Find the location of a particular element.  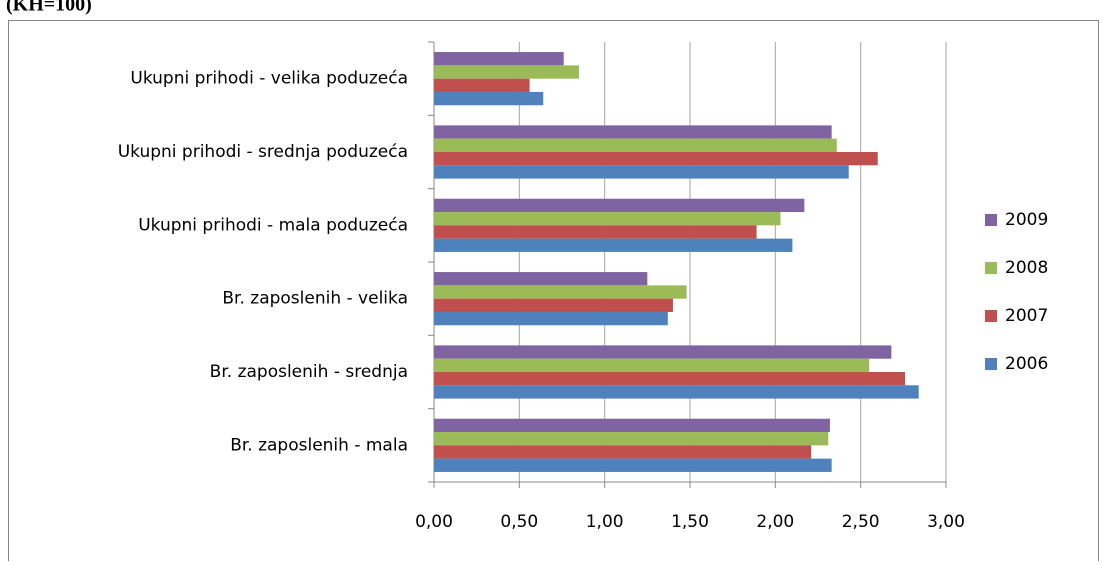

legend-label: 2006 is located at coordinates (1026, 364).